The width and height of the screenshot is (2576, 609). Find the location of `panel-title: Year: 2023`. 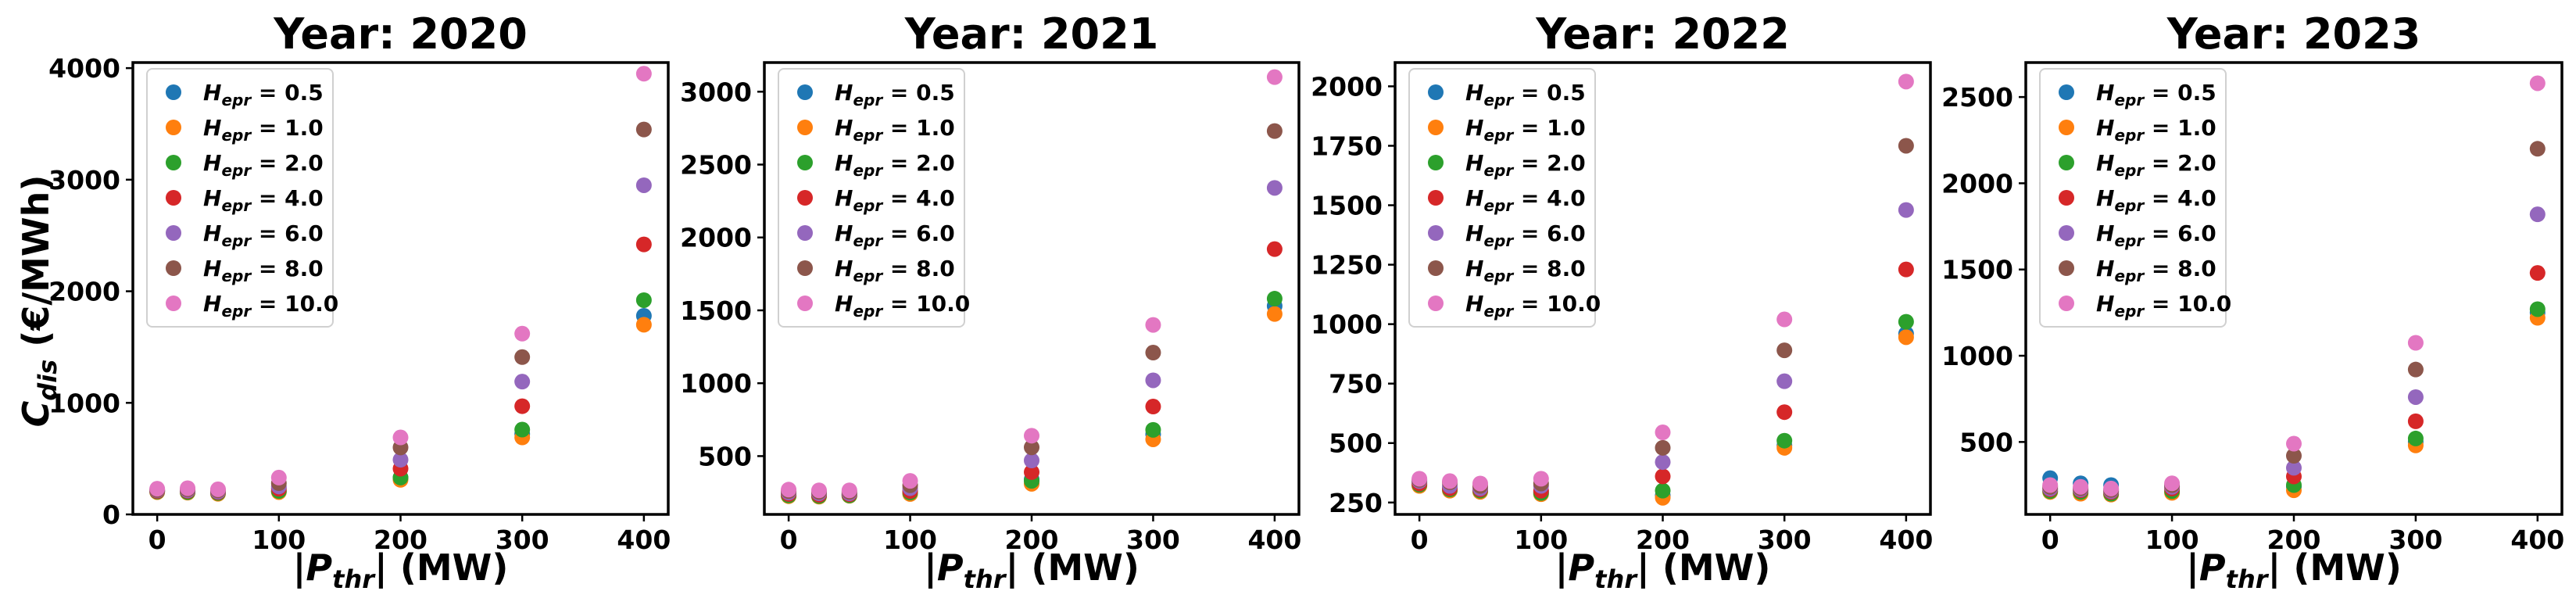

panel-title: Year: 2023 is located at coordinates (2293, 34).